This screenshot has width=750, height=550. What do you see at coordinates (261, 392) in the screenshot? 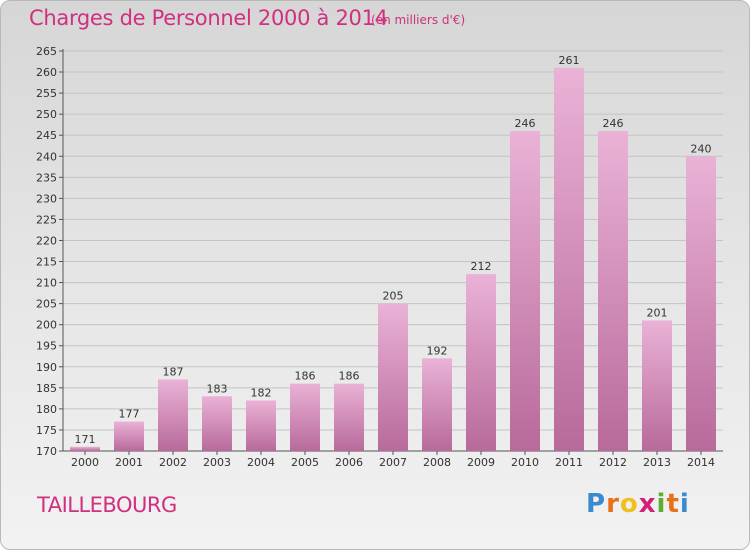
I see `data-label: 182` at bounding box center [261, 392].